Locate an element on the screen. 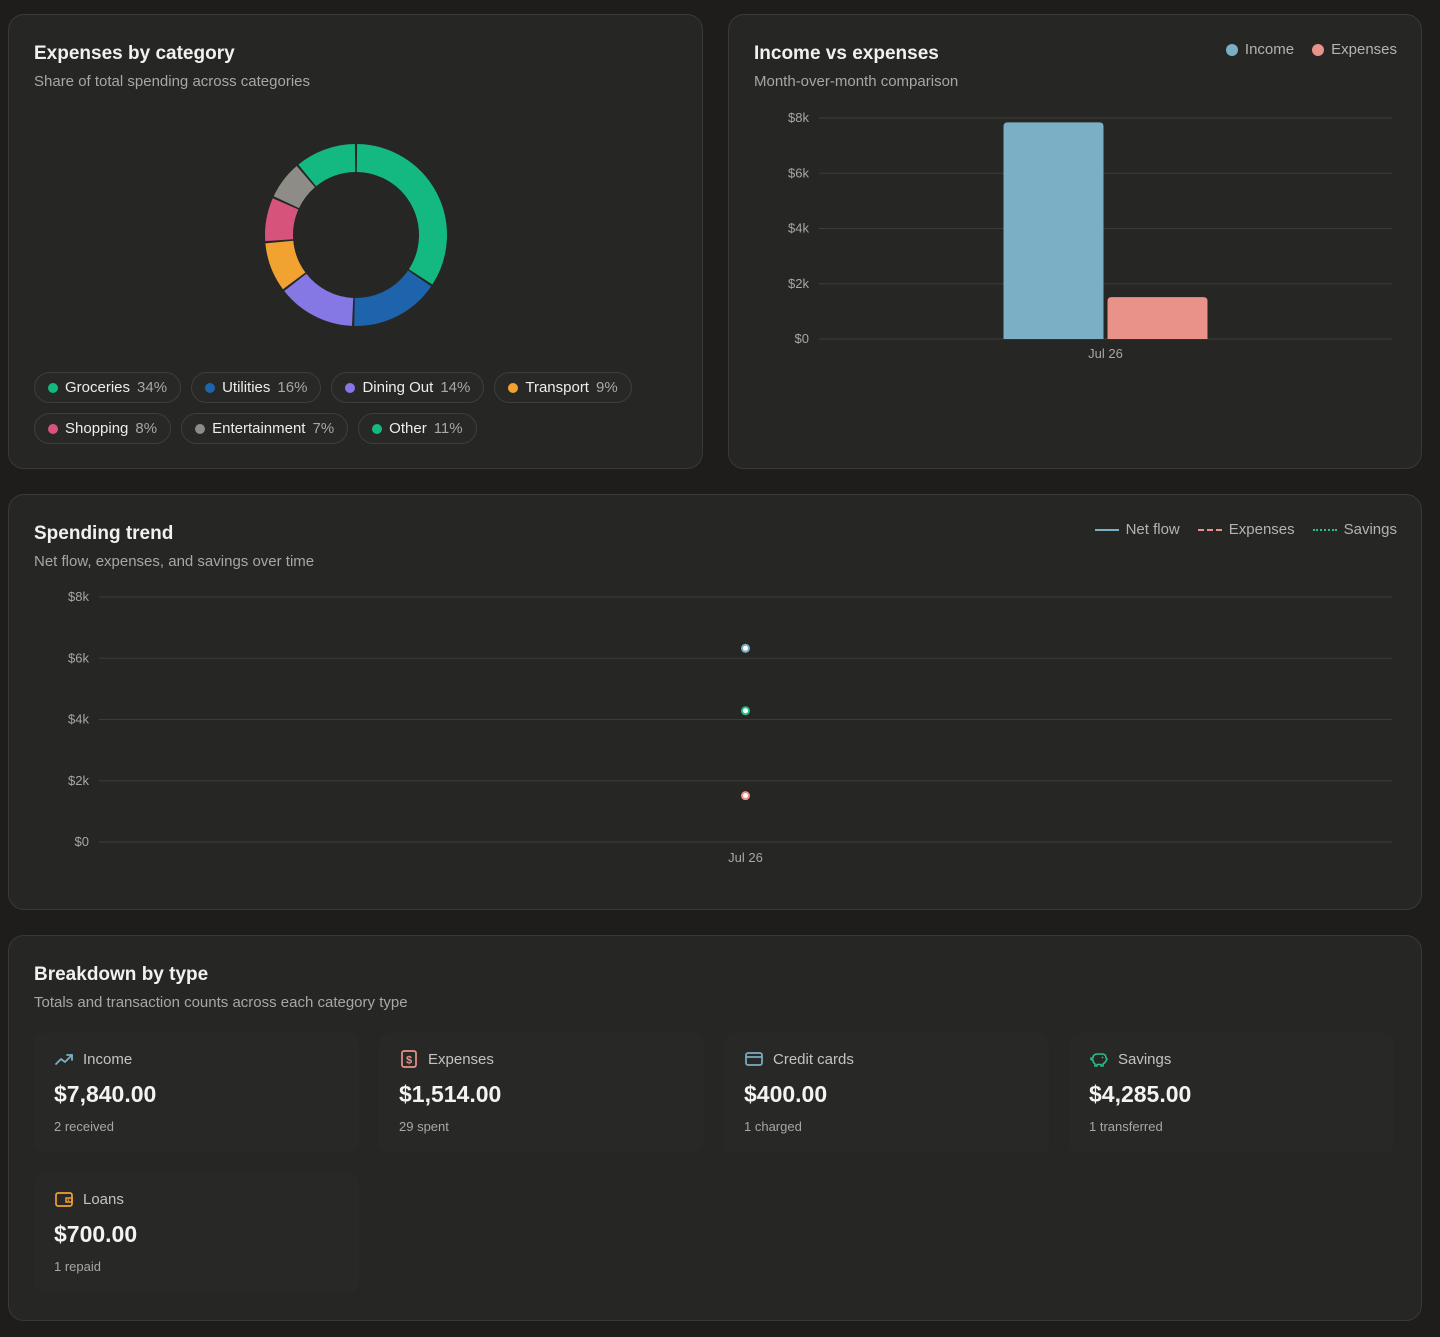 The image size is (1440, 1337). category-label: Shopping is located at coordinates (97, 428).